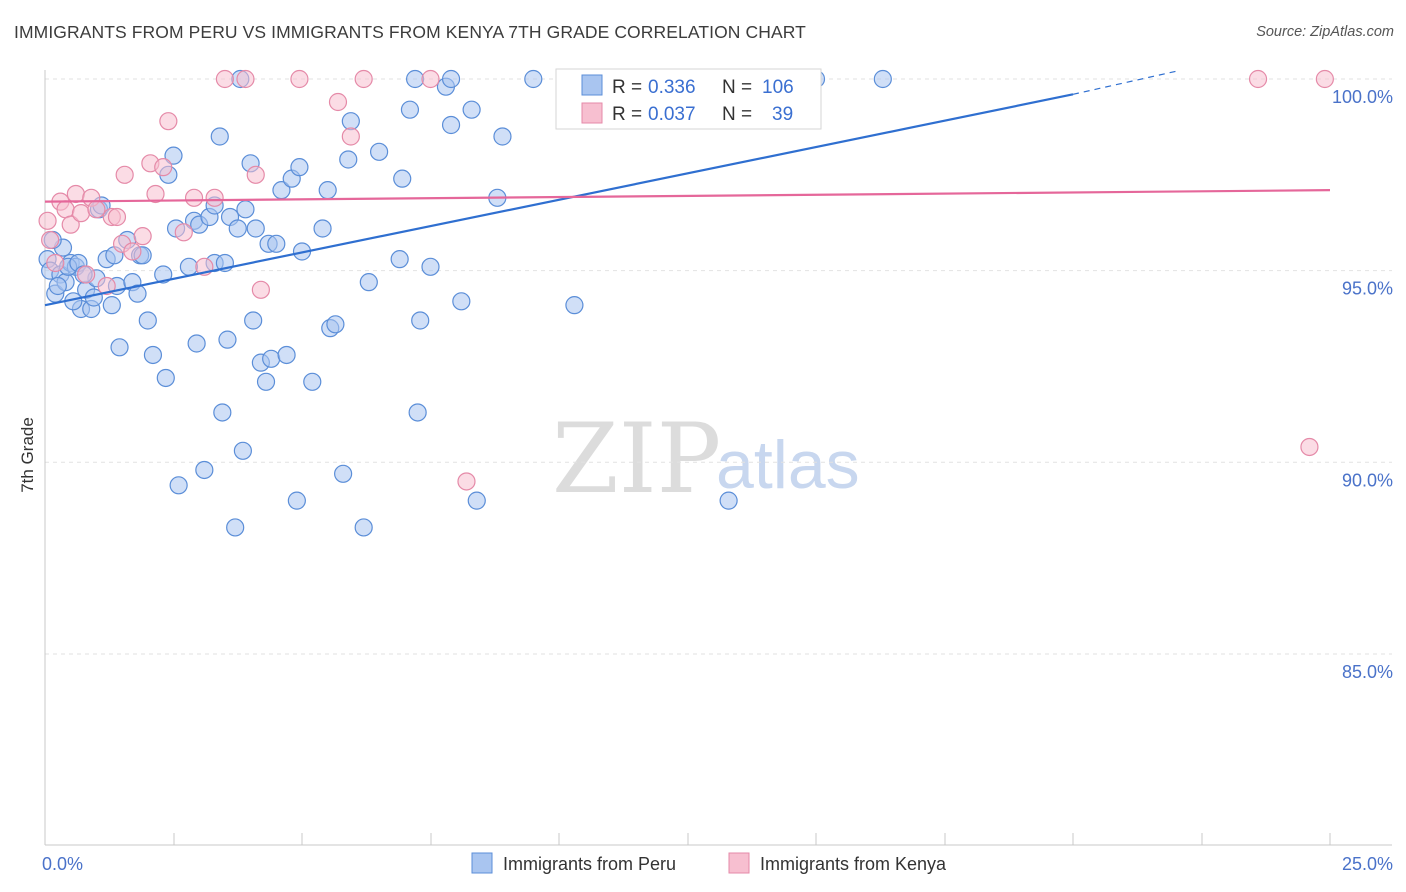  What do you see at coordinates (788, 465) in the screenshot?
I see `watermark-atlas: atlas` at bounding box center [788, 465].